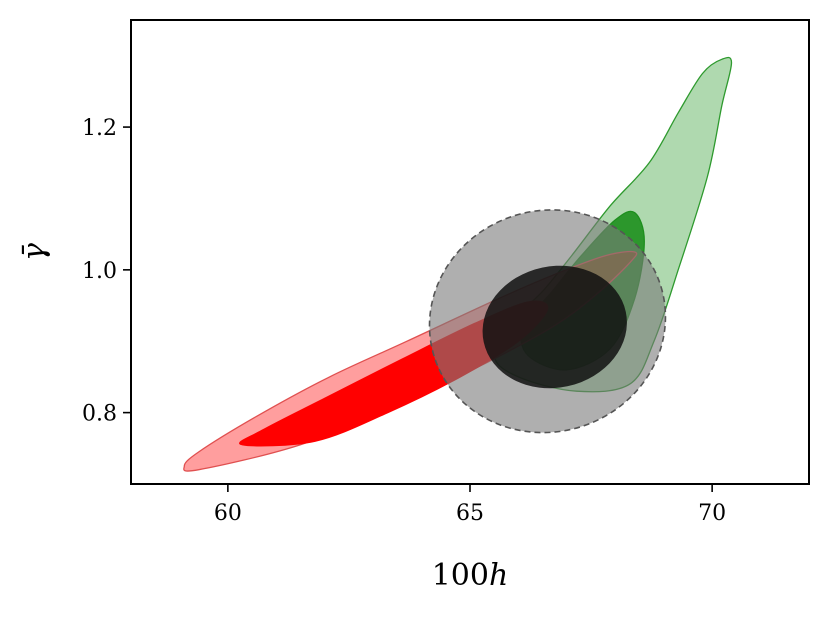  Describe the element at coordinates (470, 513) in the screenshot. I see `x-tick-label: 65` at that location.